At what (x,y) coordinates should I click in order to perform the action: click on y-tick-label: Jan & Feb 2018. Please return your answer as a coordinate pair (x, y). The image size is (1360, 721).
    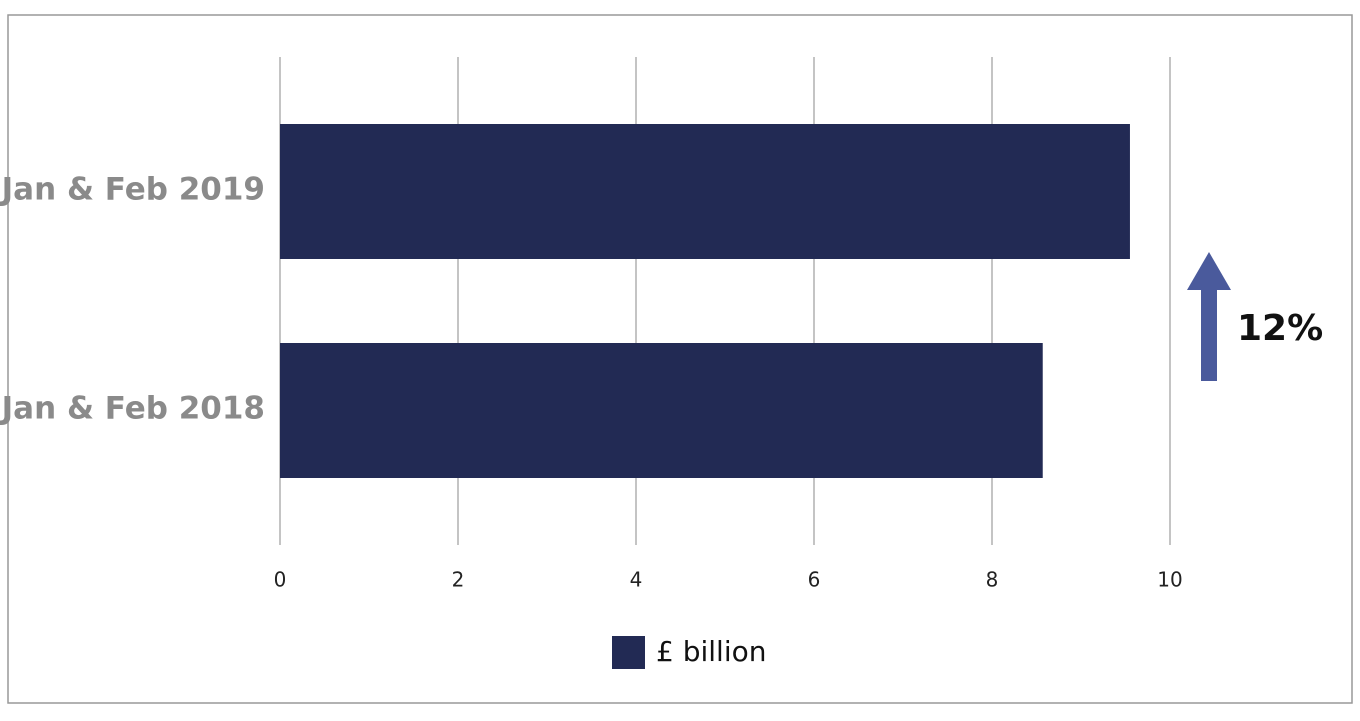
    Looking at the image, I should click on (132, 409).